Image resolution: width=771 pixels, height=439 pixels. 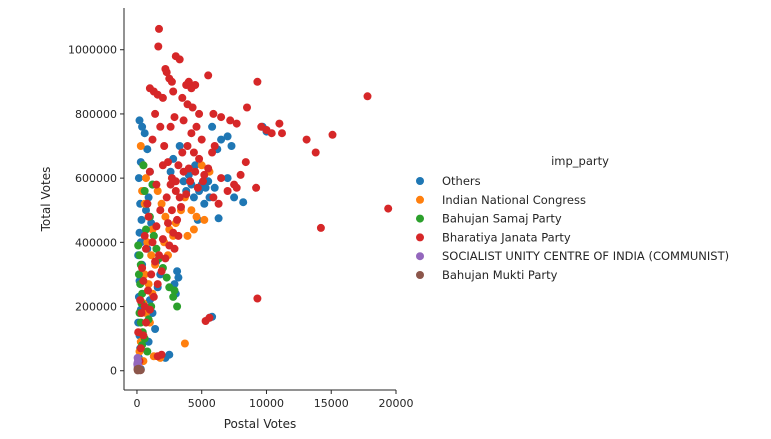 I want to click on y-tick-label: 200000, so click(x=96, y=307).